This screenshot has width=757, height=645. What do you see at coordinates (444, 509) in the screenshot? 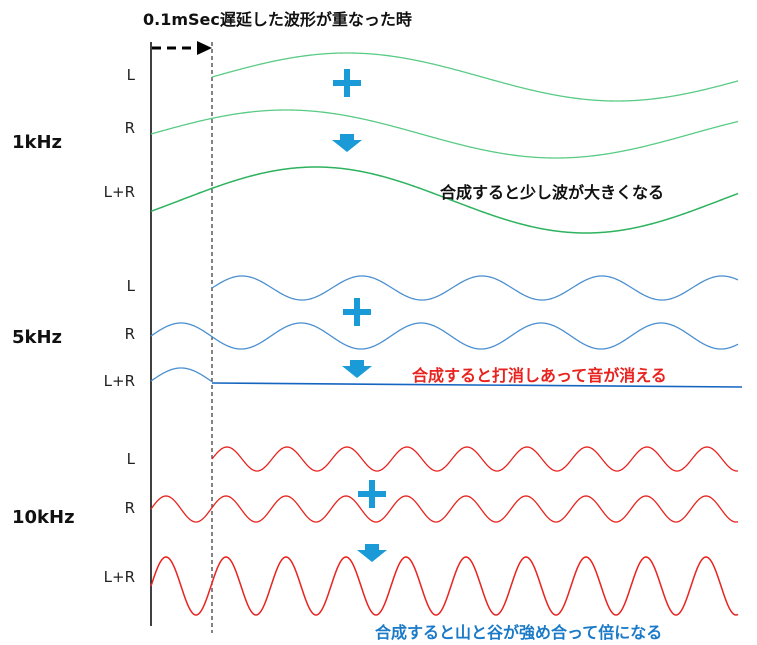
I see `wave-10khz-r` at bounding box center [444, 509].